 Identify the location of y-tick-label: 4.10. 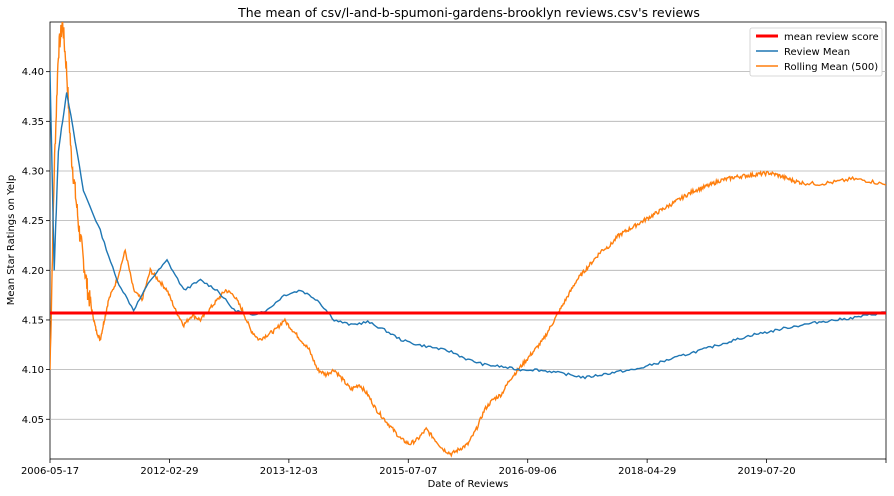
(33, 370).